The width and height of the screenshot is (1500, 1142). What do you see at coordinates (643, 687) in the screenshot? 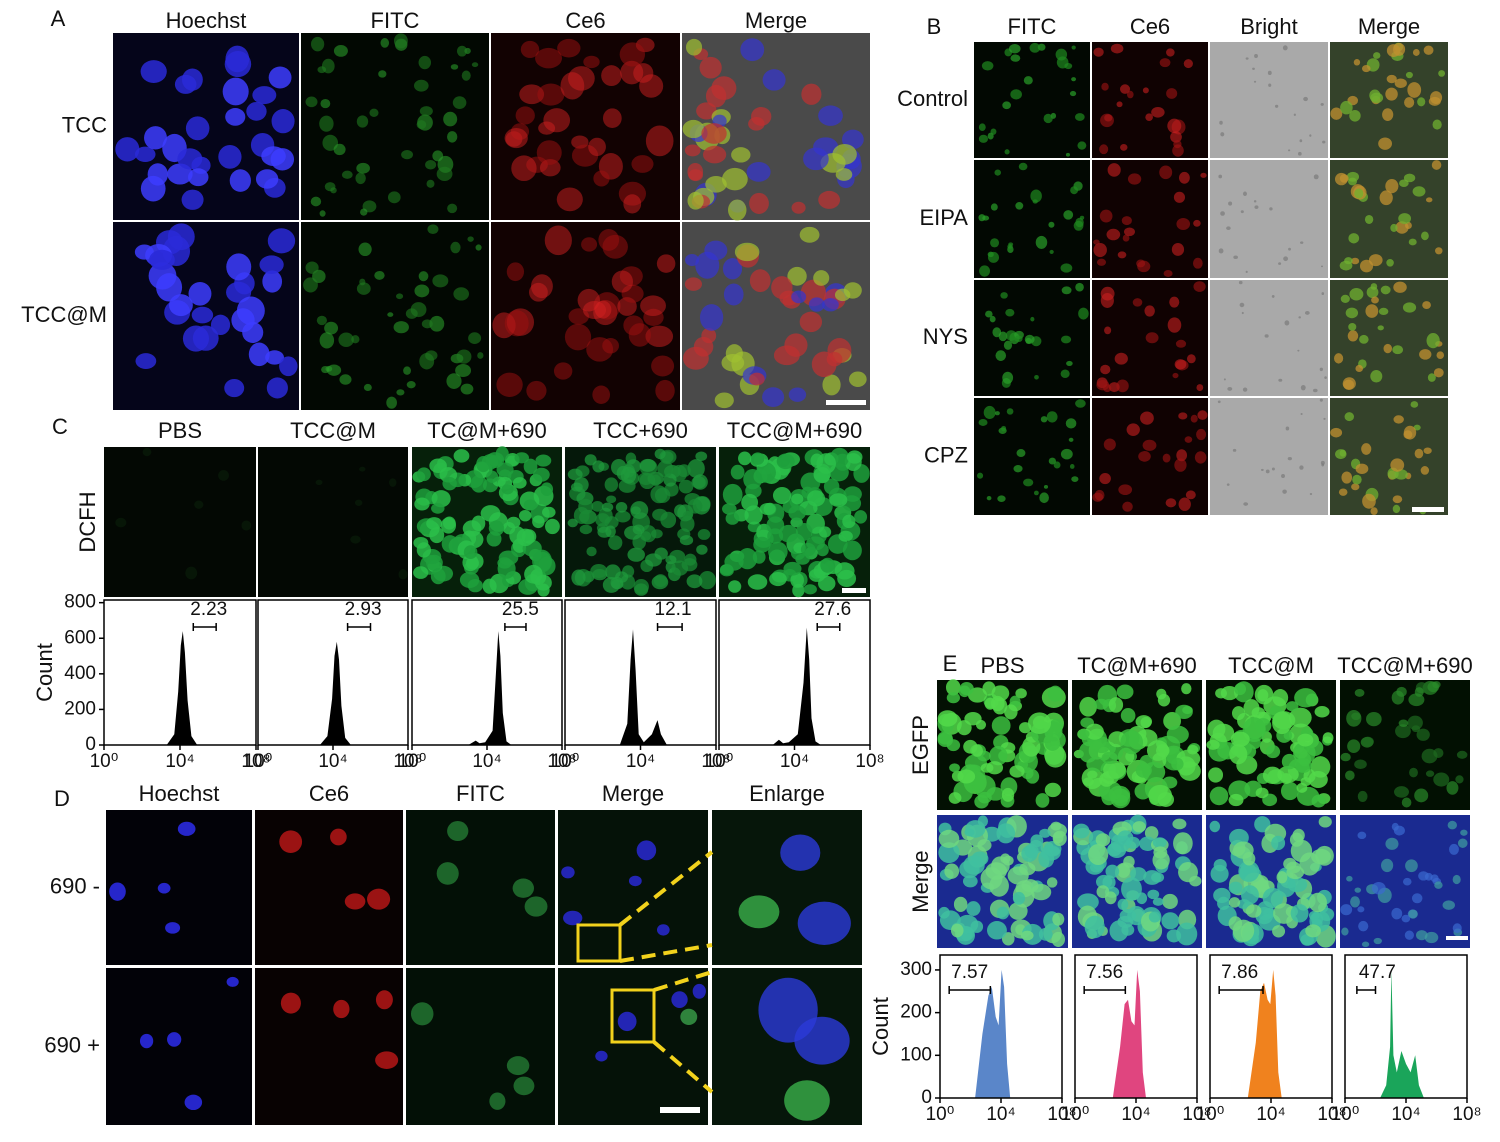
I see `histogram-area` at bounding box center [643, 687].